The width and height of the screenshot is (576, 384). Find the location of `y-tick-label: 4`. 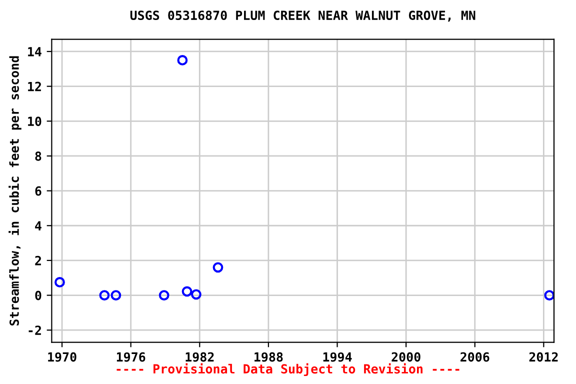

y-tick-label: 4 is located at coordinates (38, 225).